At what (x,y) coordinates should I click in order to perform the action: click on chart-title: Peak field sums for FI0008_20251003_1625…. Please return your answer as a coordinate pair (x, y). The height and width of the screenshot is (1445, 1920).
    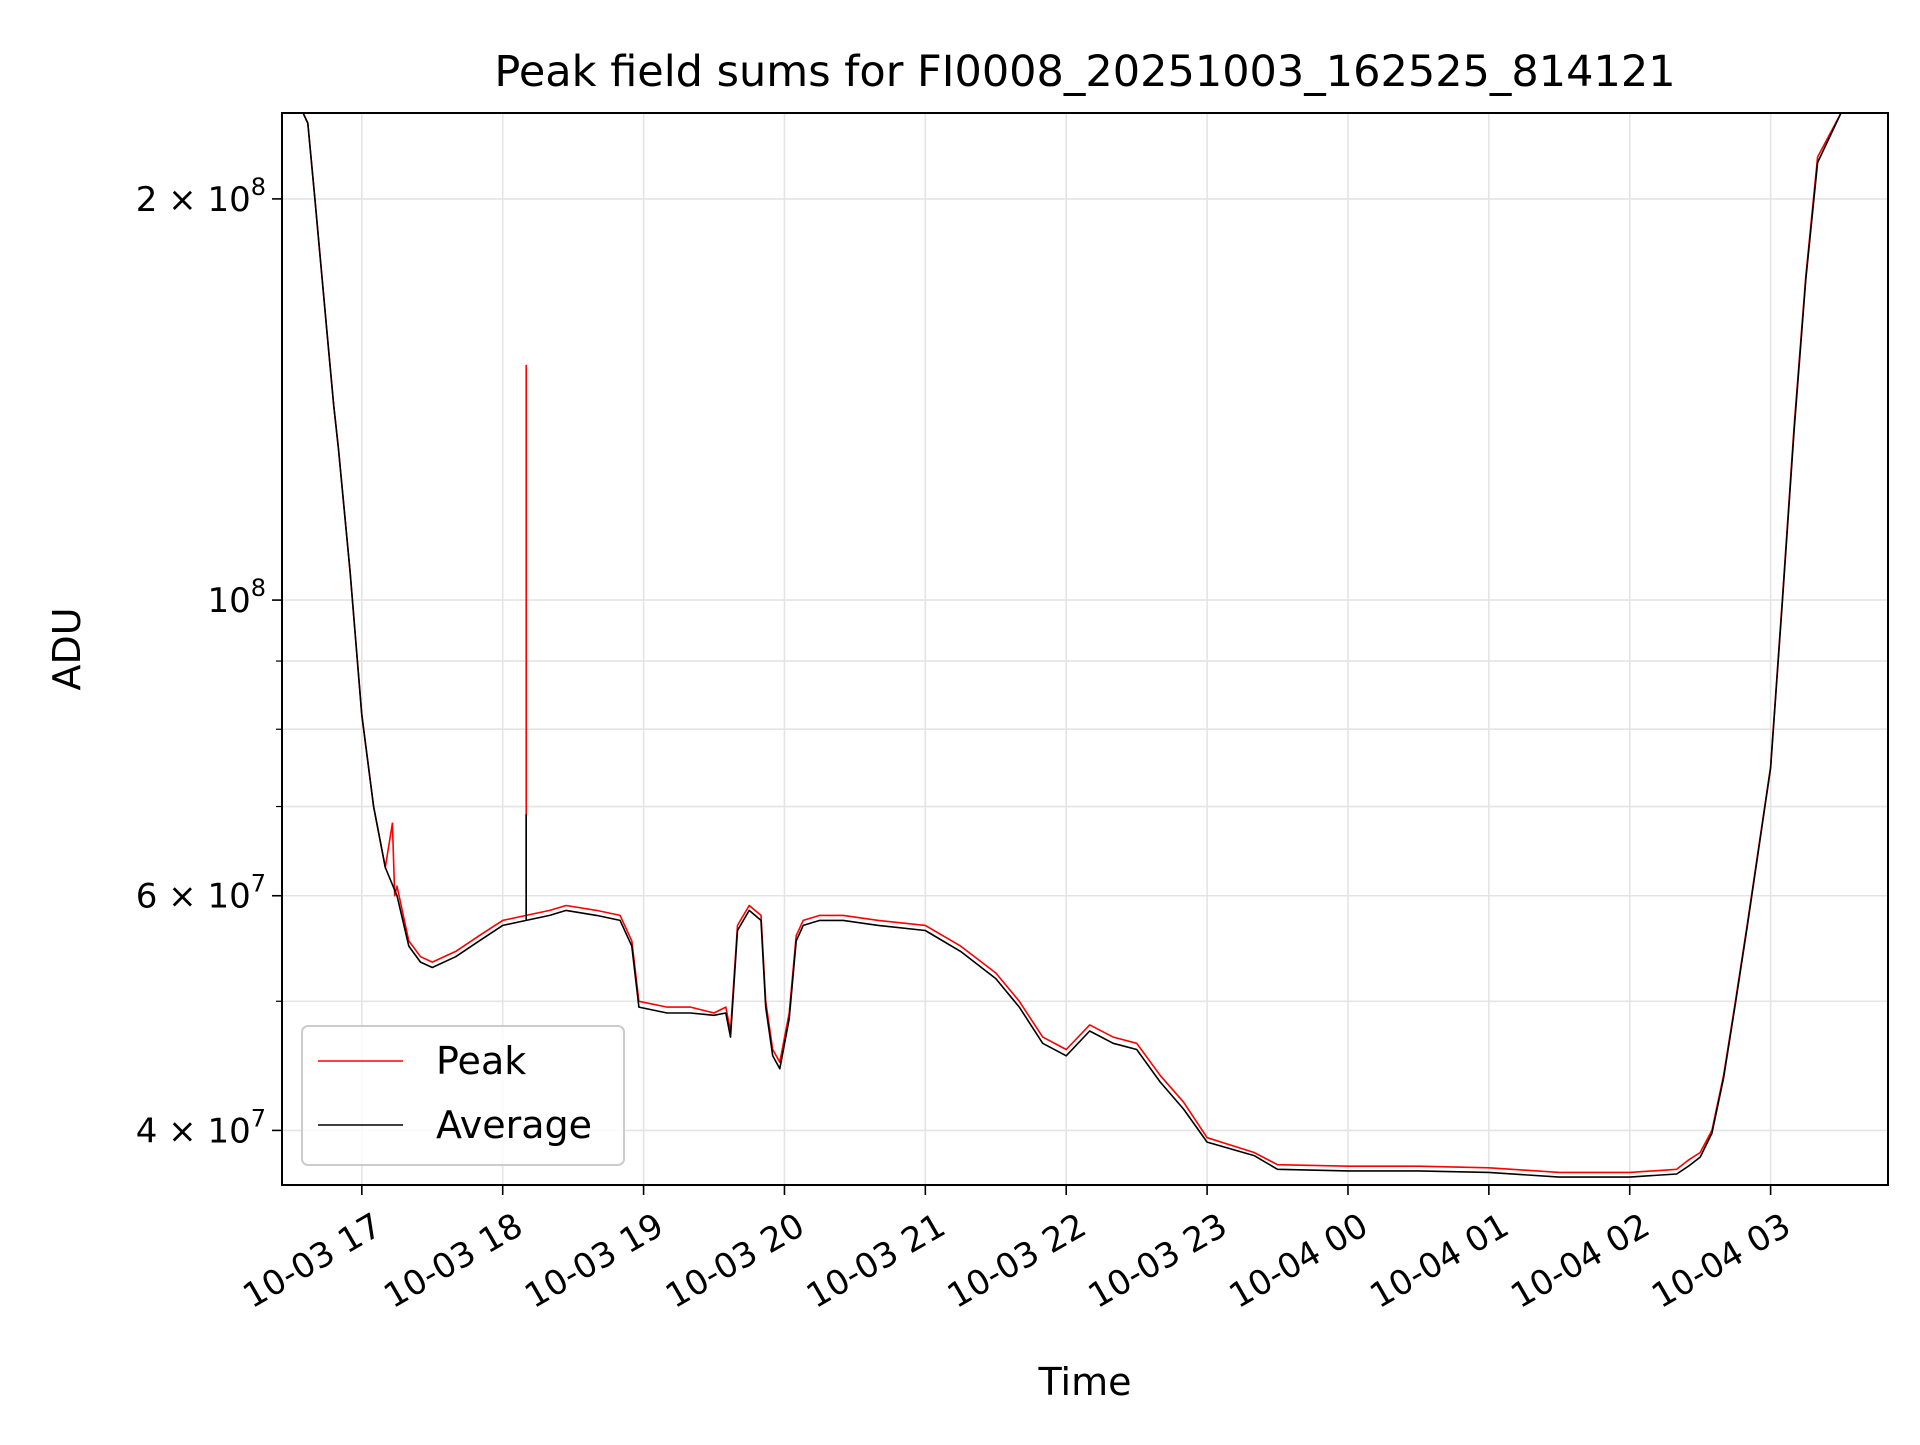
    Looking at the image, I should click on (1084, 72).